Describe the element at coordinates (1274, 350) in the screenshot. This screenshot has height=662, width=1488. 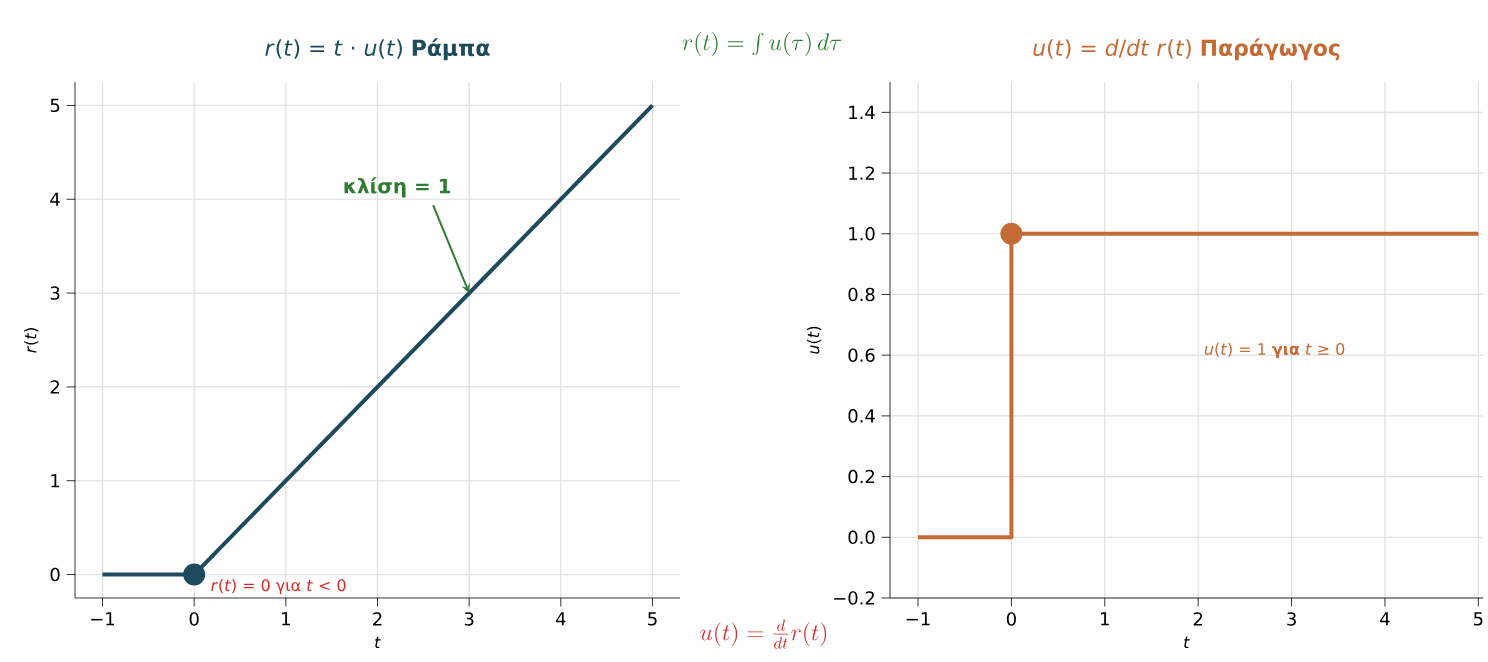
I see `annotation: u(t) = 1 για t ≥ 0` at that location.